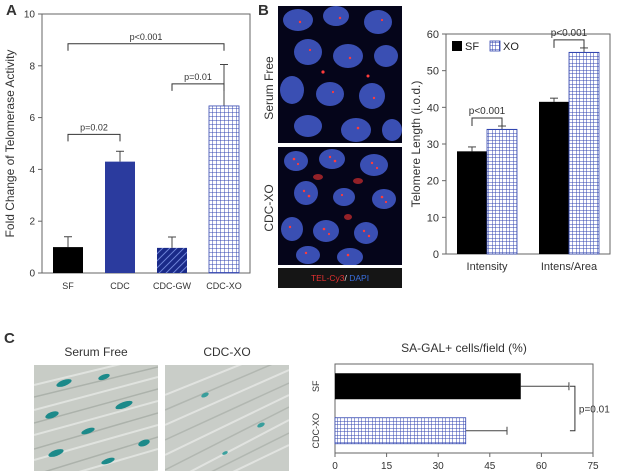 Image resolution: width=618 pixels, height=475 pixels. I want to click on stain-label-tel-cy3: TEL-Cy3, so click(327, 278).